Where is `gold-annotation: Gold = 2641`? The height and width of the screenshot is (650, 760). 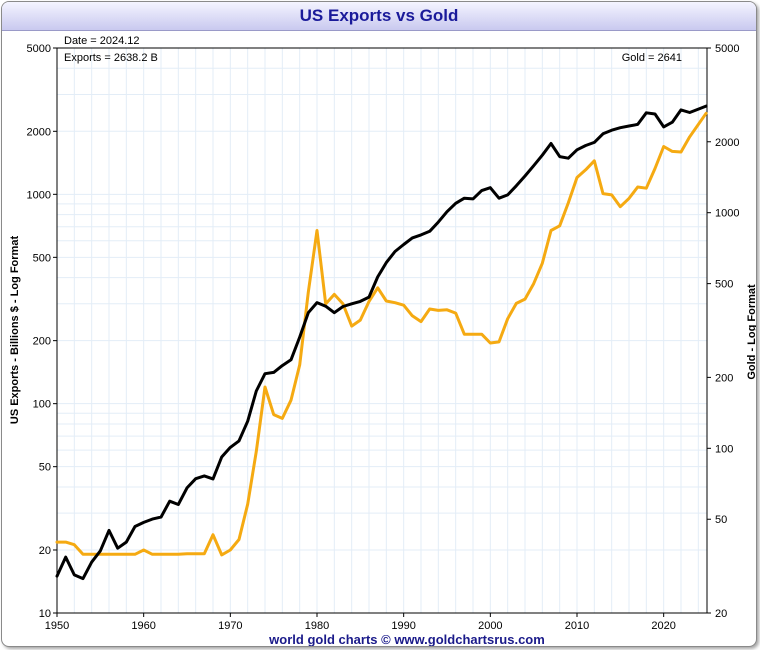 gold-annotation: Gold = 2641 is located at coordinates (652, 58).